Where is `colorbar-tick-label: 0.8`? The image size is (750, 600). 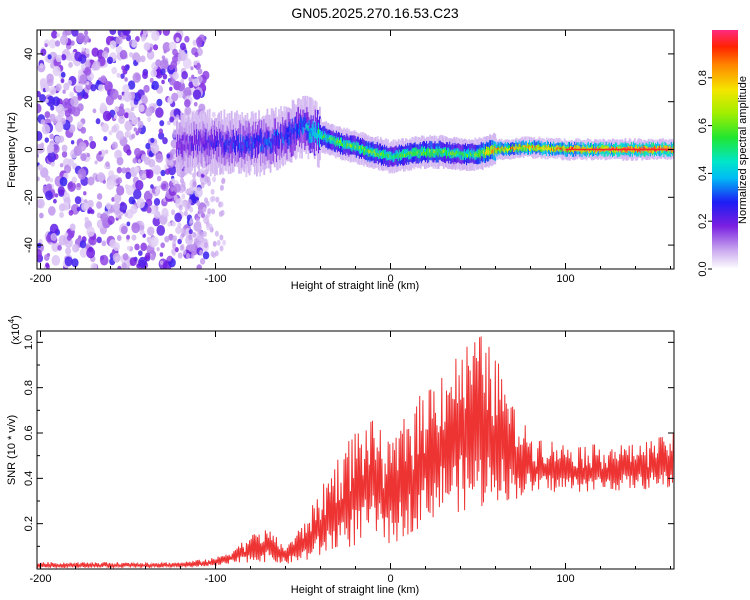
colorbar-tick-label: 0.8 is located at coordinates (703, 77).